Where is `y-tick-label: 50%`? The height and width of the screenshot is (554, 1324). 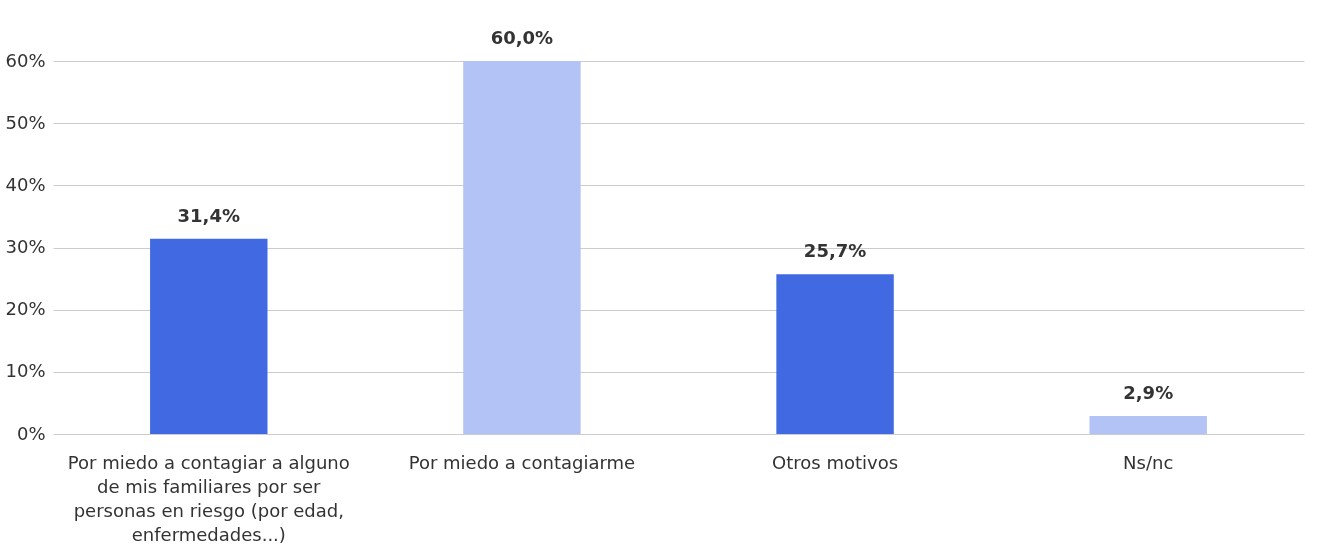
y-tick-label: 50% is located at coordinates (25, 122).